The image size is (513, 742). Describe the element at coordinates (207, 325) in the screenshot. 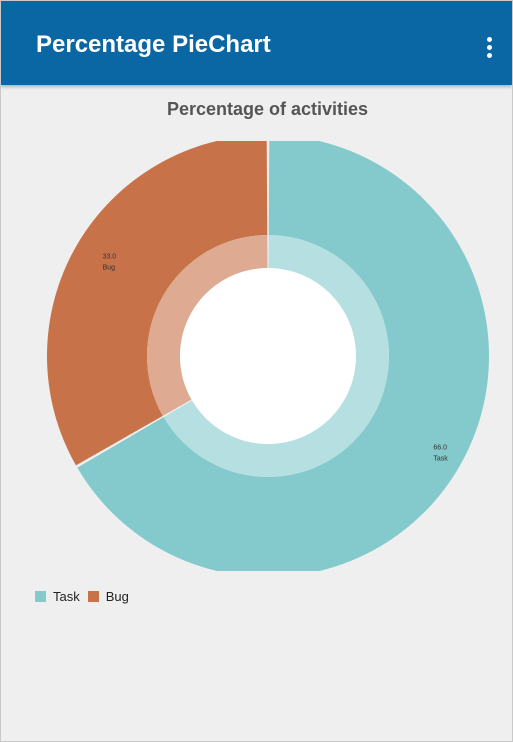

I see `slice-bug-inner-ring` at that location.